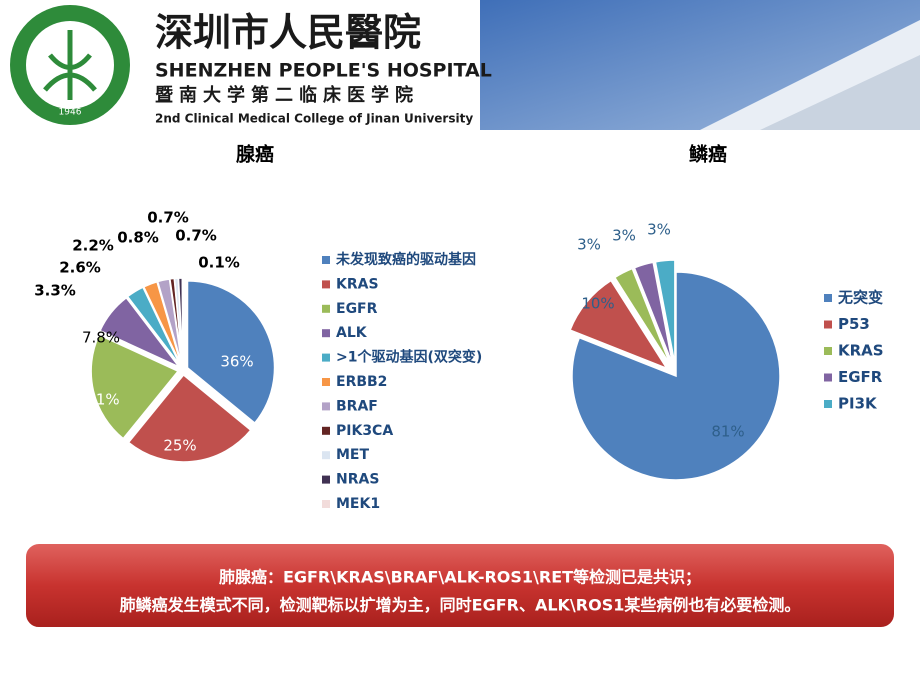 The width and height of the screenshot is (920, 690). Describe the element at coordinates (70, 65) in the screenshot. I see `logo-emblem` at that location.